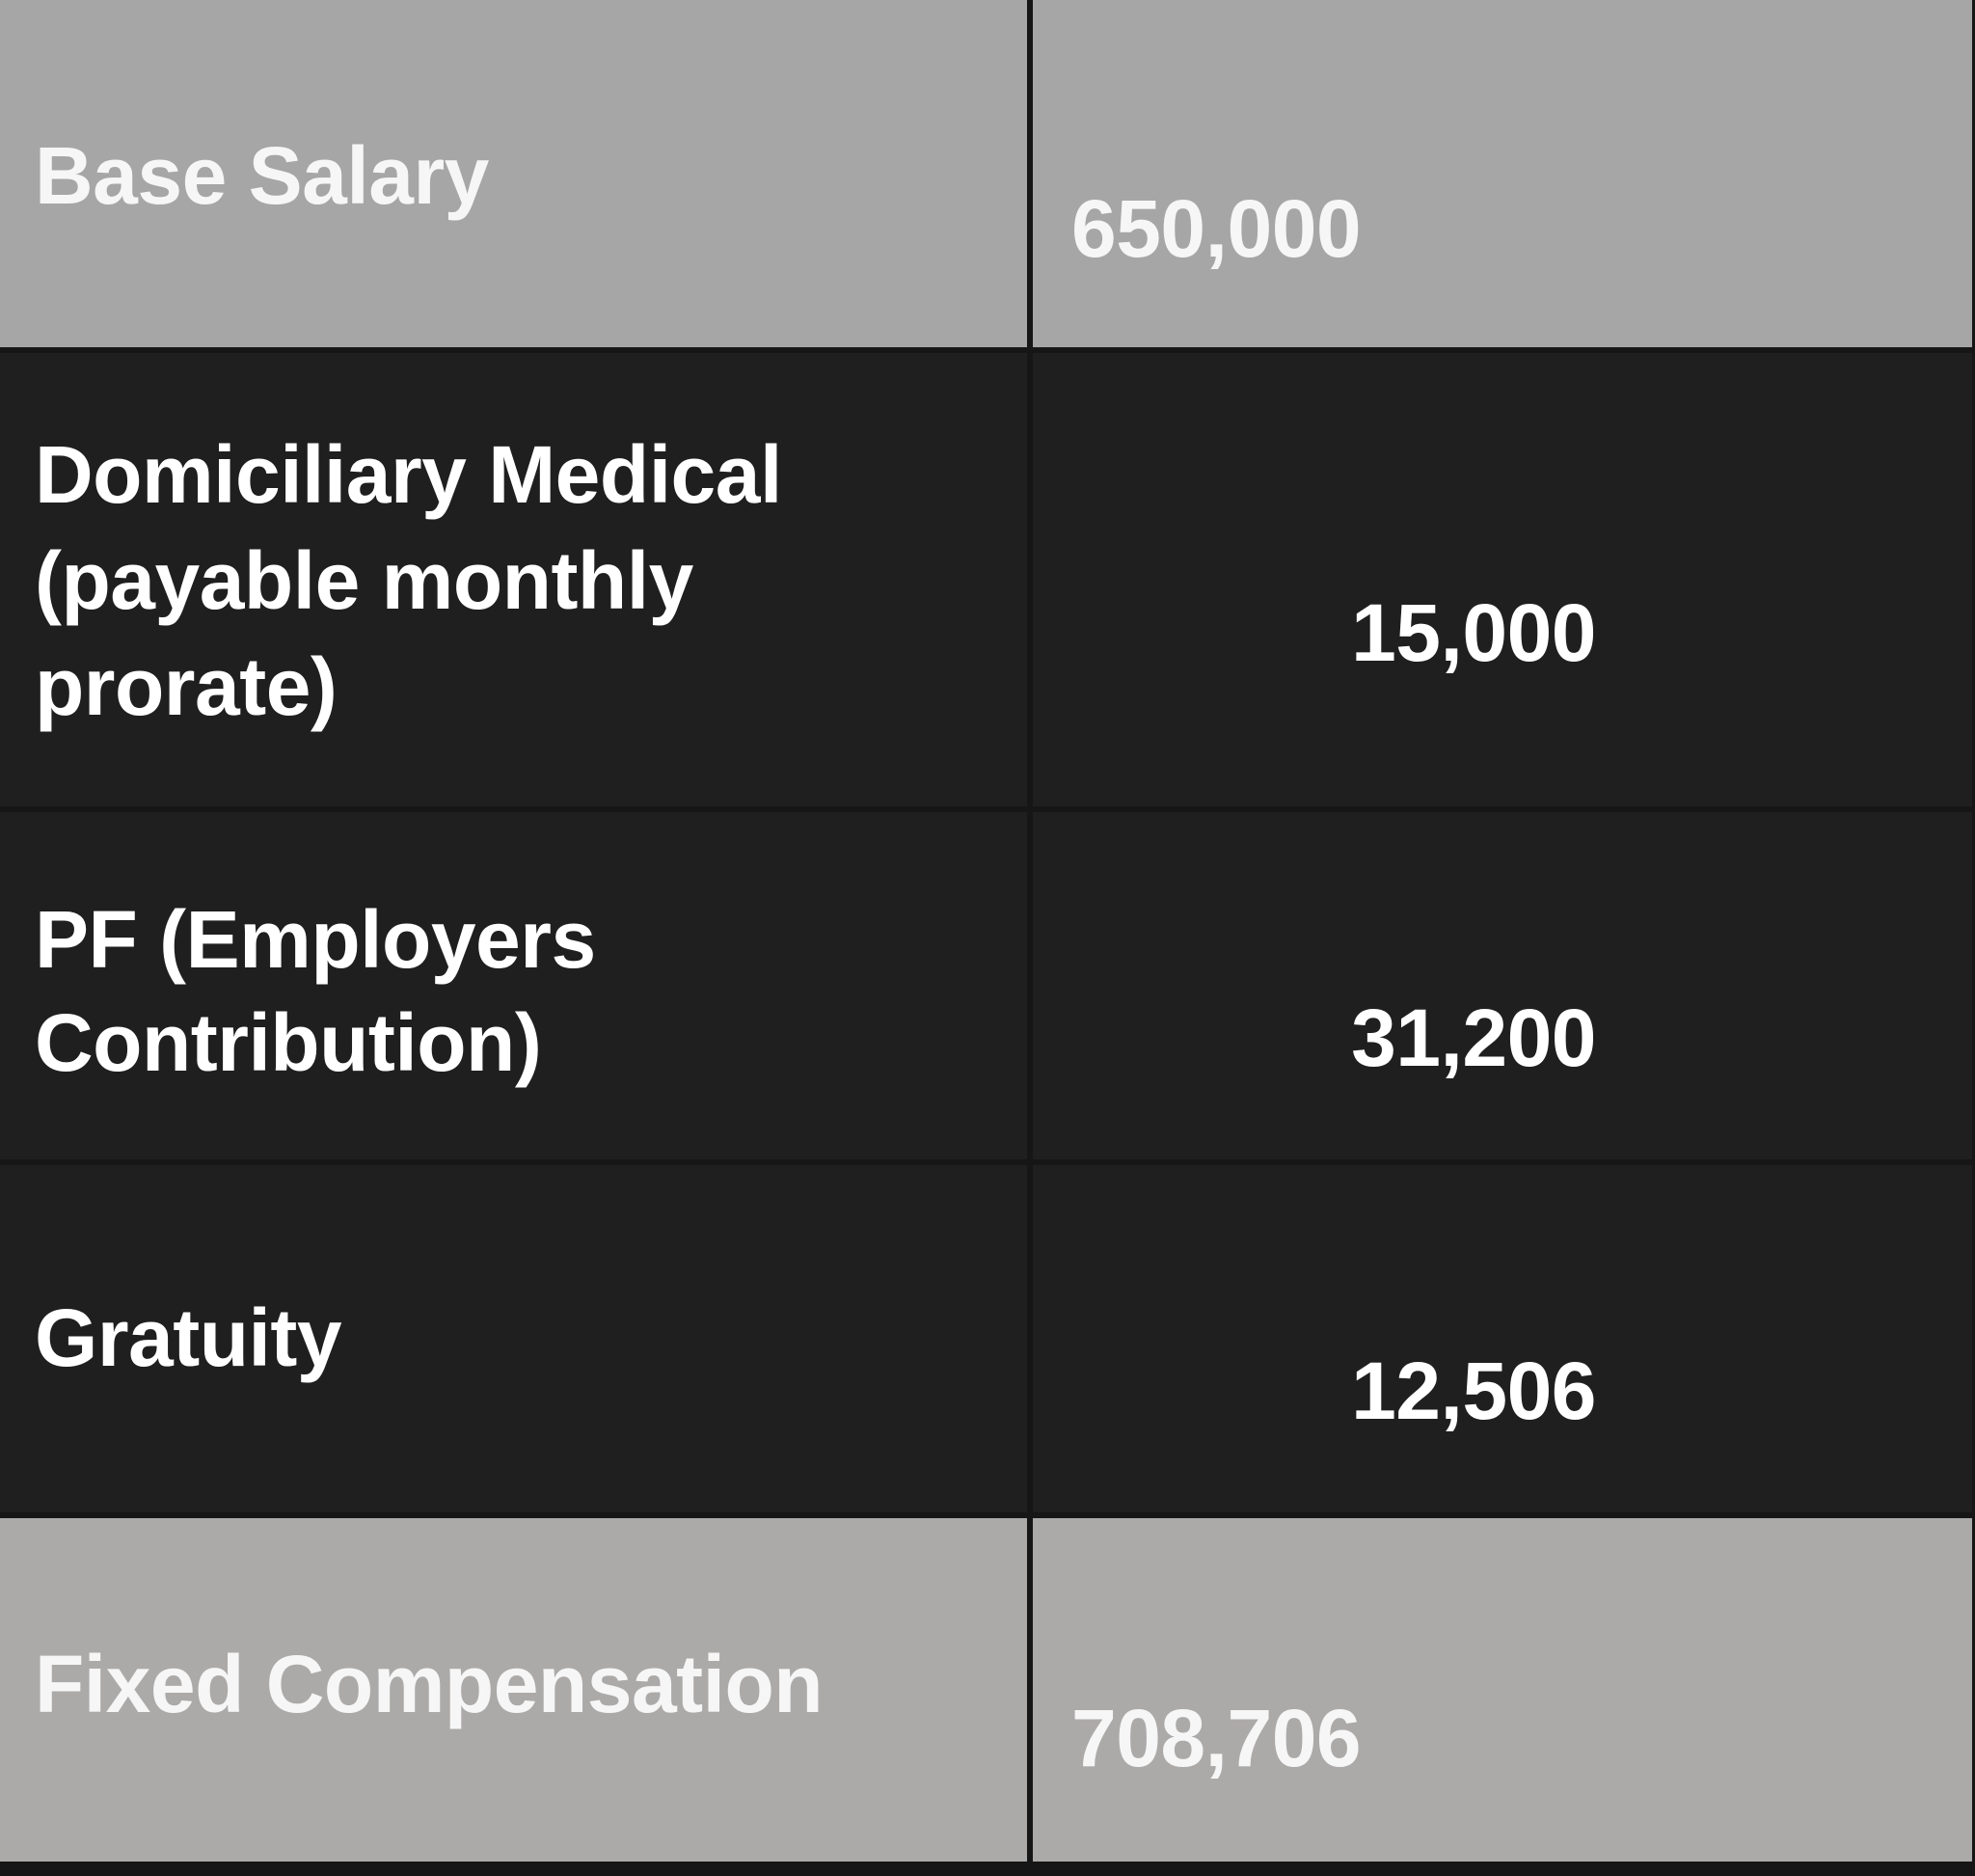 The image size is (1975, 1876). What do you see at coordinates (513, 985) in the screenshot?
I see `label-cell: PF (Employers Contribution)` at bounding box center [513, 985].